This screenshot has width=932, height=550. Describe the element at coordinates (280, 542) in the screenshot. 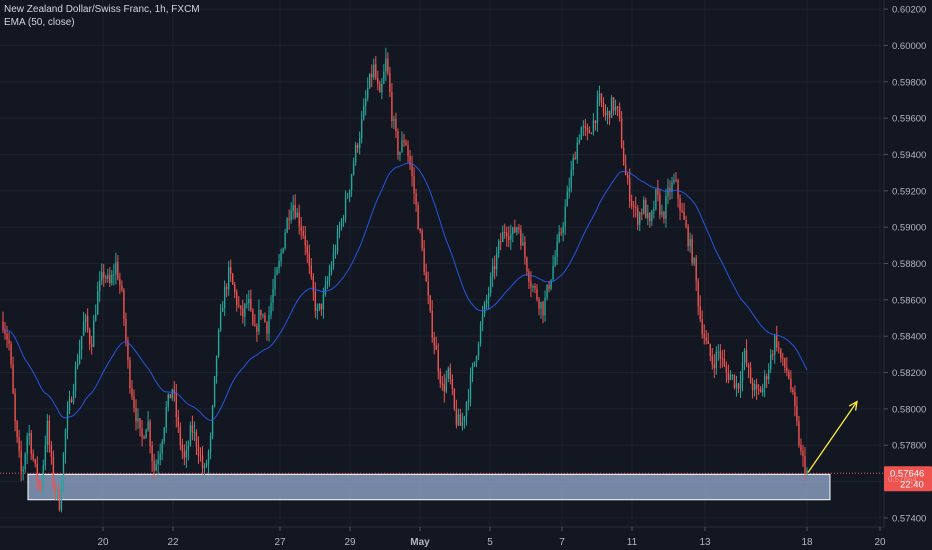

I see `time-tick-label: 27` at that location.